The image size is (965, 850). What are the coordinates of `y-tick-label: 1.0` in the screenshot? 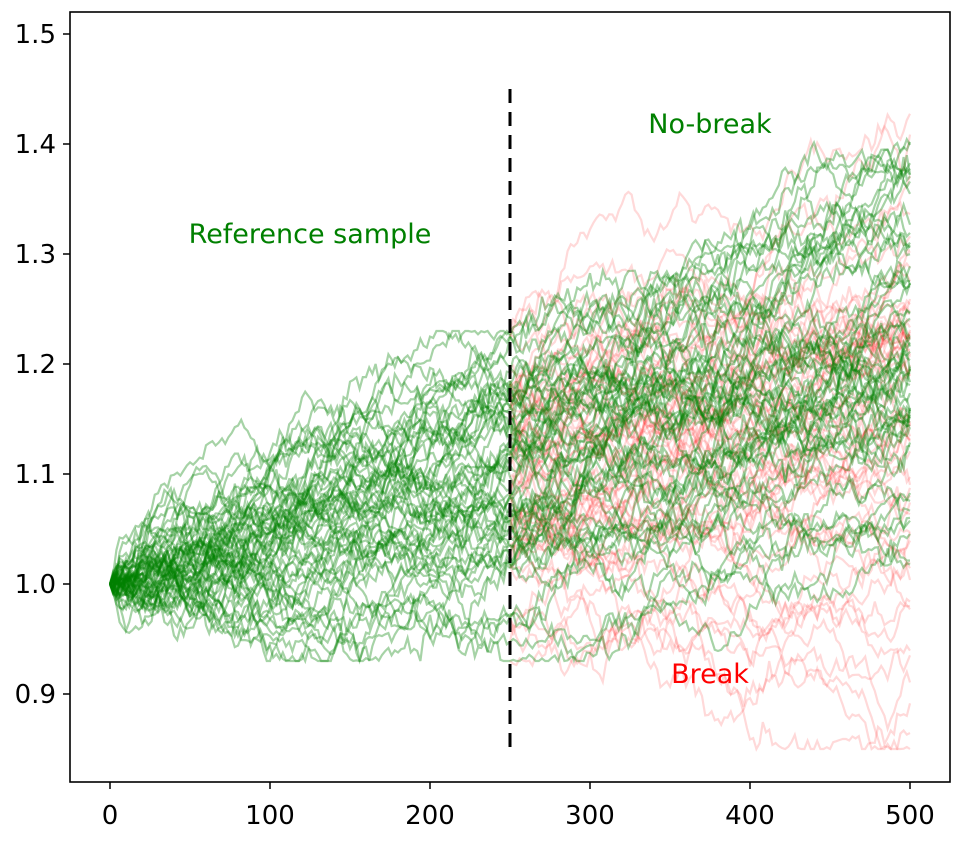 It's located at (35, 585).